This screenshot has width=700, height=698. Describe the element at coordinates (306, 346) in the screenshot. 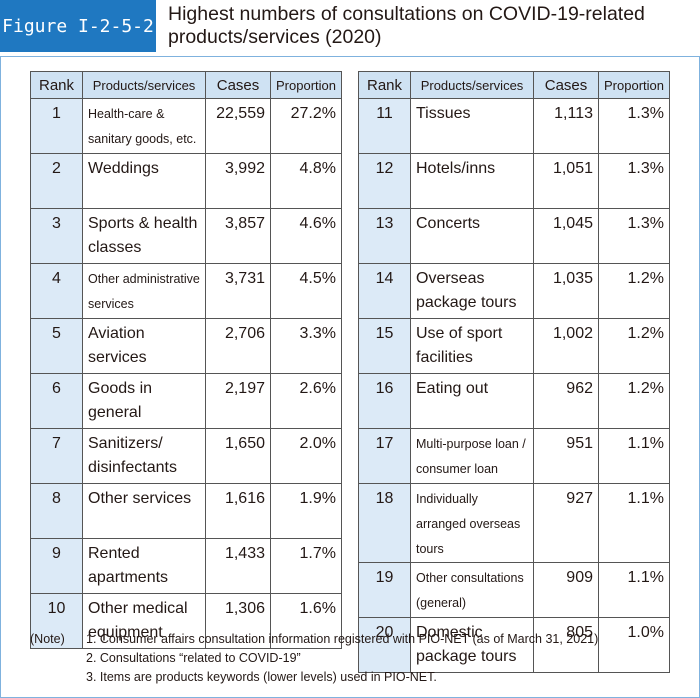

I see `proportion: 3.3%` at that location.